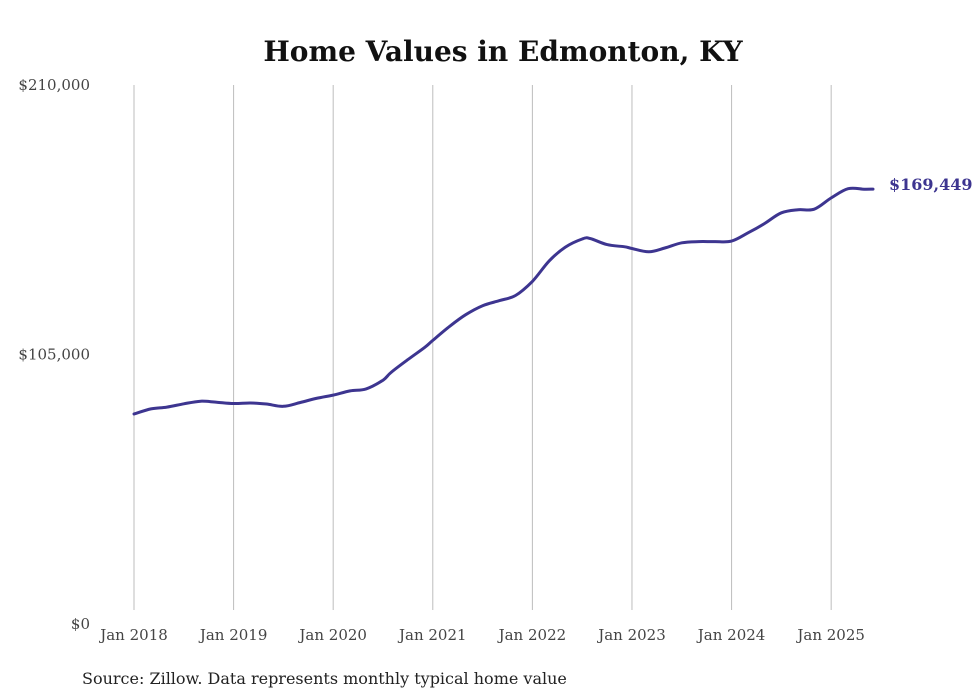  Describe the element at coordinates (432, 635) in the screenshot. I see `x-tick-label: Jan 2021` at that location.